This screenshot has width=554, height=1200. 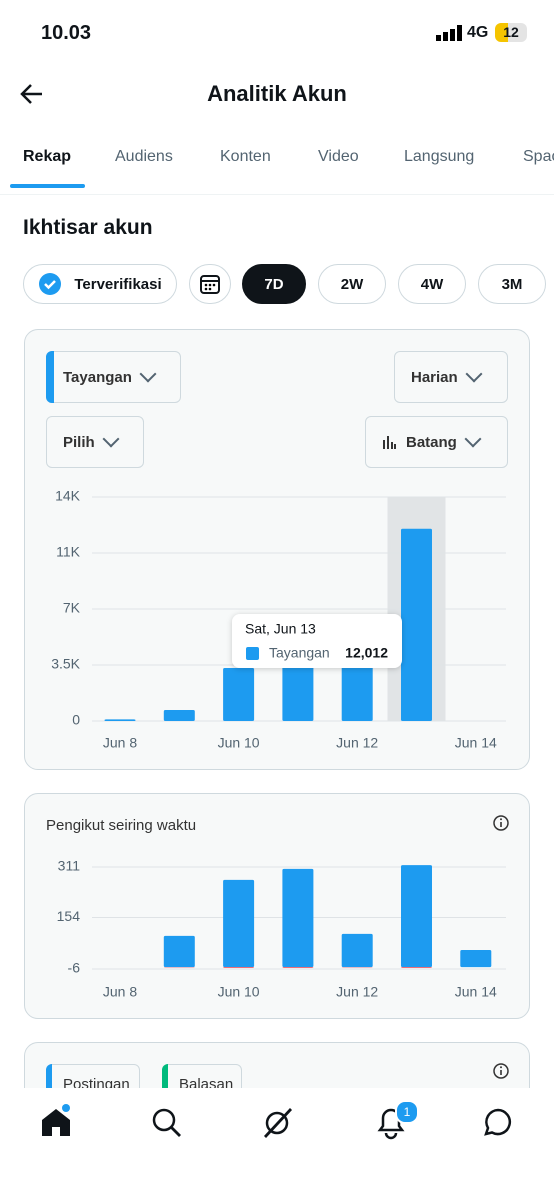 What do you see at coordinates (50, 284) in the screenshot?
I see `verified-icon` at bounding box center [50, 284].